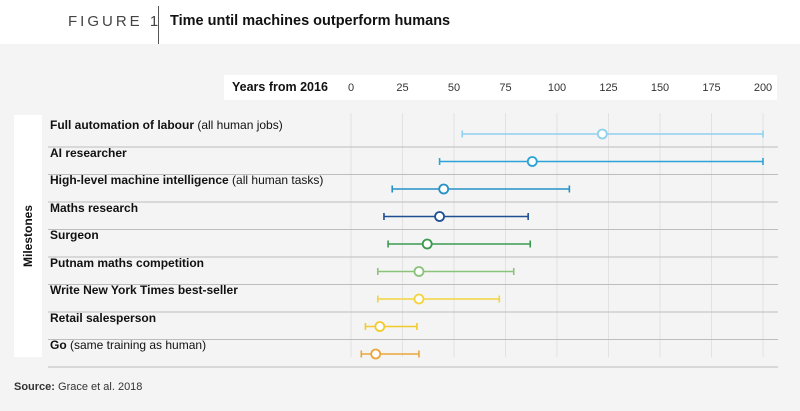 The image size is (800, 411). What do you see at coordinates (28, 236) in the screenshot?
I see `milestones-axis-box` at bounding box center [28, 236].